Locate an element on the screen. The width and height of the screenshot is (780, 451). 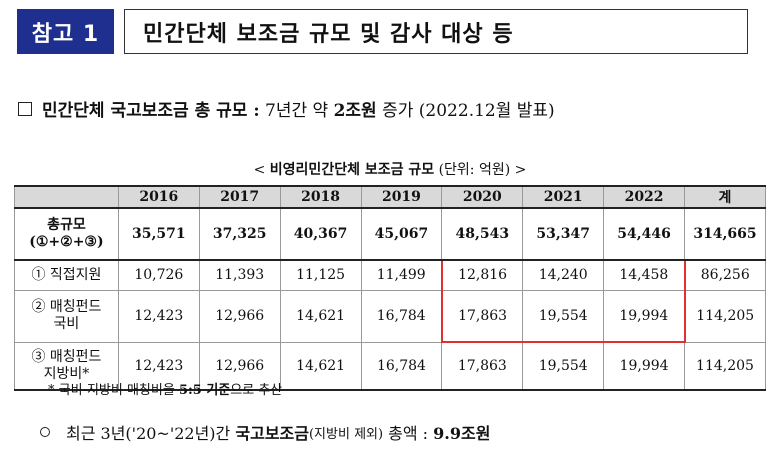
table-cell: 48,543 is located at coordinates (482, 234).